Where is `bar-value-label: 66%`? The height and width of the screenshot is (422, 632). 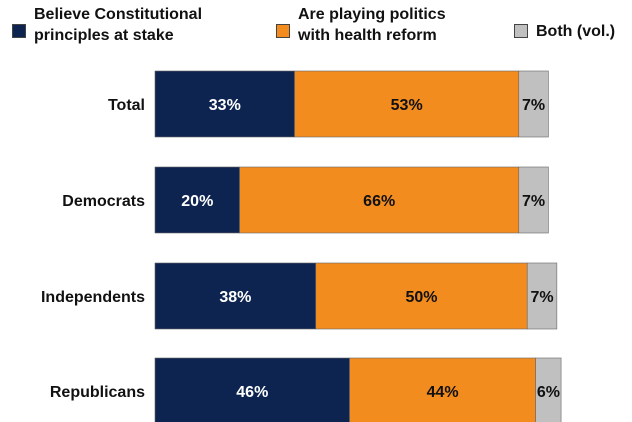 bar-value-label: 66% is located at coordinates (379, 201).